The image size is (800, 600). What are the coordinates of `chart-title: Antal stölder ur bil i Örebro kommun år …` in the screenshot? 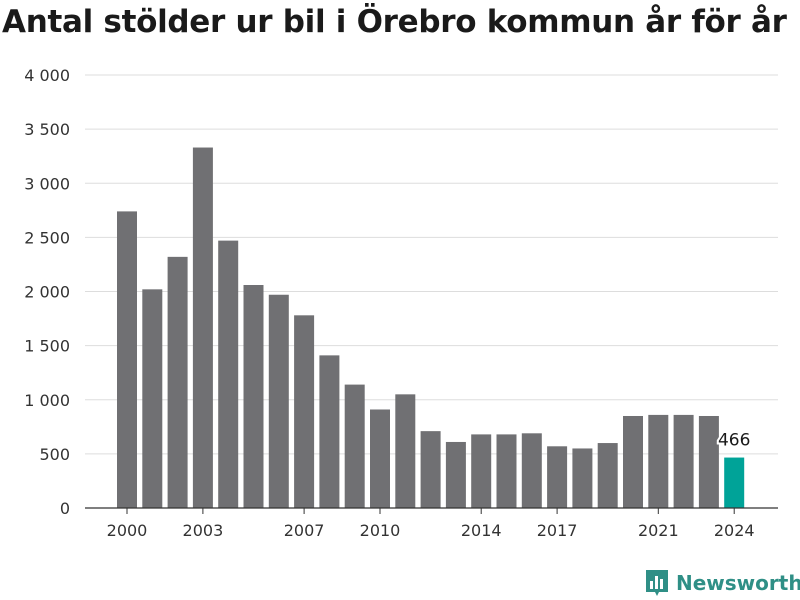 It's located at (394, 22).